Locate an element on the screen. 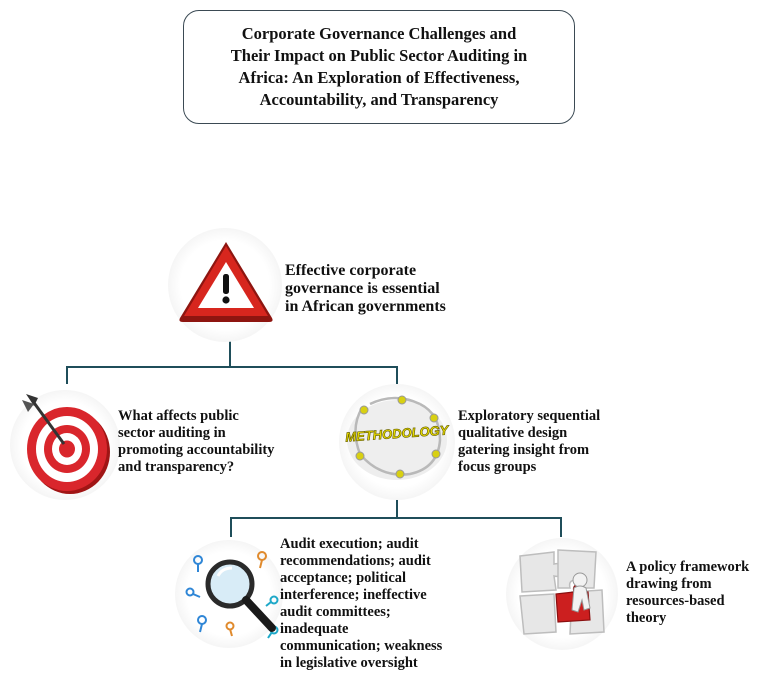 The height and width of the screenshot is (683, 777). target-icon is located at coordinates (66, 444).